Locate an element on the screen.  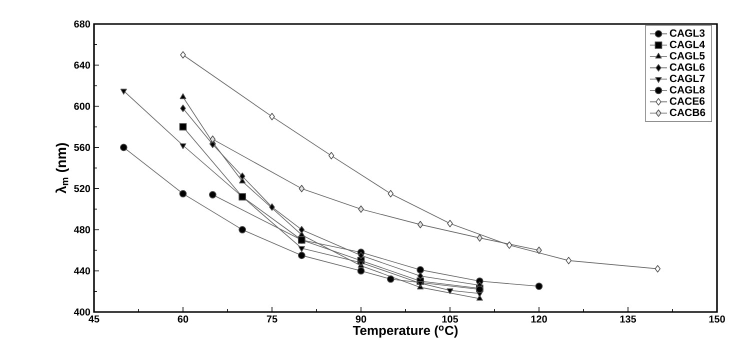
x-axis-title: Temperature ($^{o}$C) is located at coordinates (405, 331).